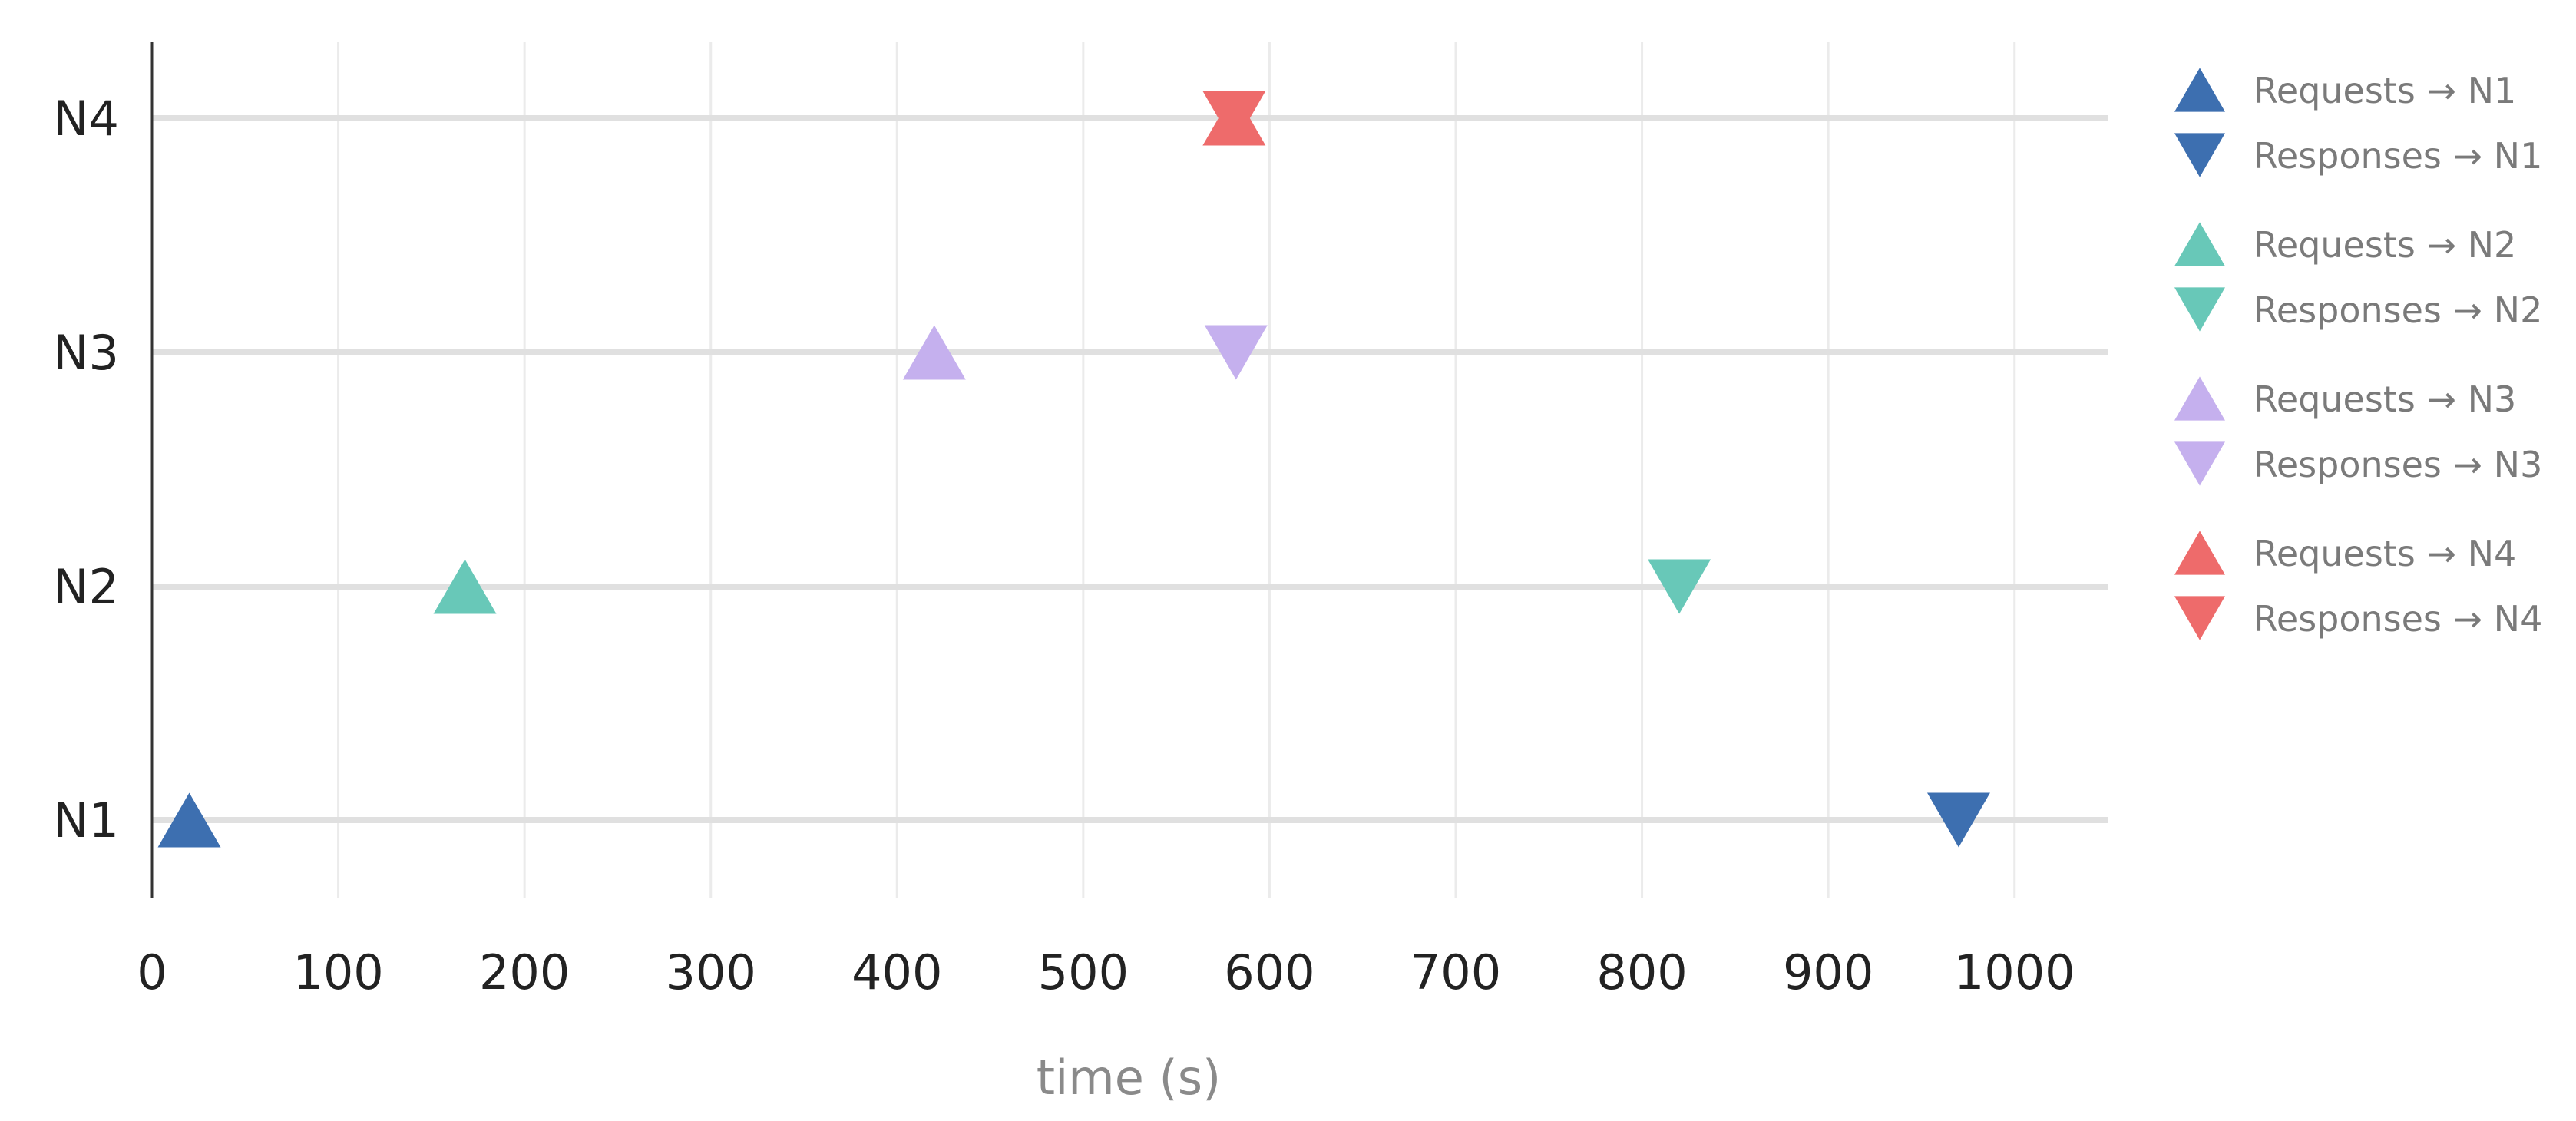  What do you see at coordinates (2385, 399) in the screenshot?
I see `legend-label: Requests → N3` at bounding box center [2385, 399].